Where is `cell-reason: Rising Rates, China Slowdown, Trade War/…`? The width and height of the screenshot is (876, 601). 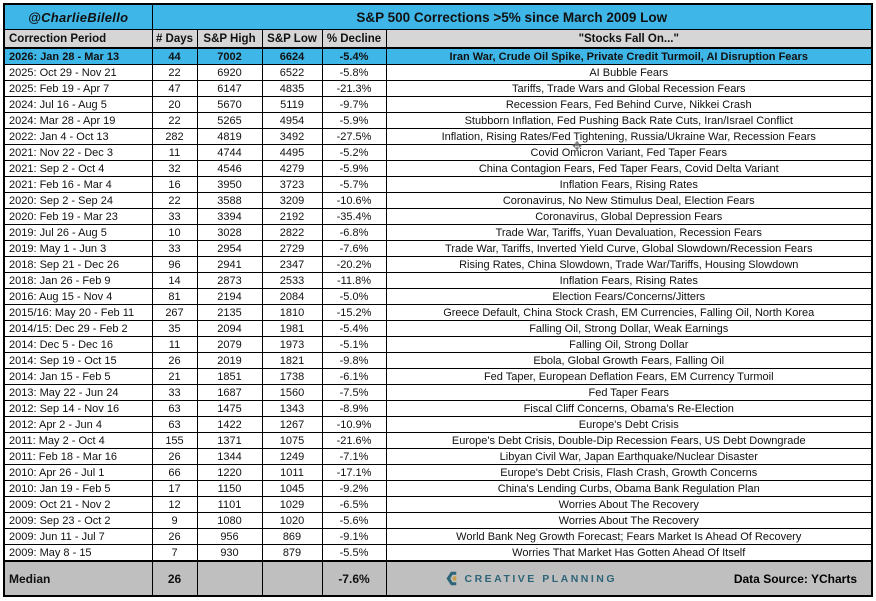 cell-reason: Rising Rates, China Slowdown, Trade War/… is located at coordinates (629, 264).